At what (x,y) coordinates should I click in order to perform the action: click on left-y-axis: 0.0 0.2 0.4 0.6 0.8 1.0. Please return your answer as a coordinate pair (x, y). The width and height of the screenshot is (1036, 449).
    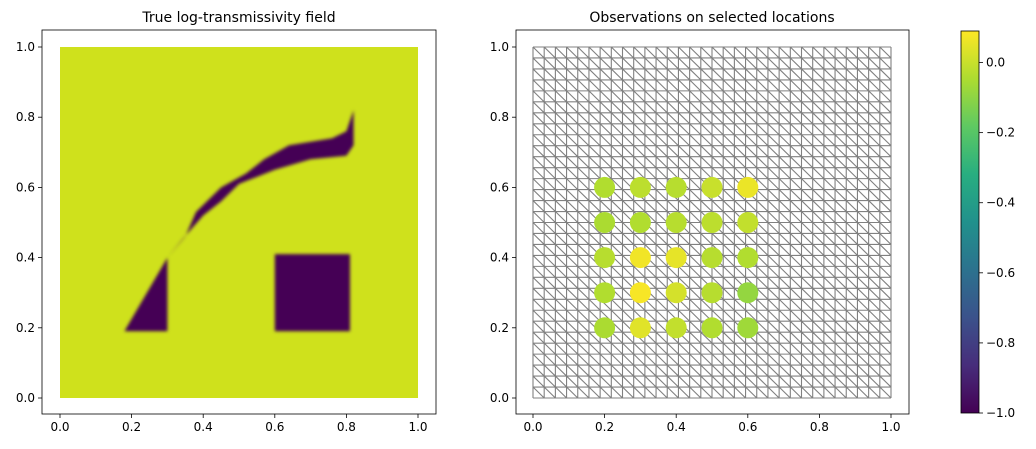
    Looking at the image, I should click on (29, 222).